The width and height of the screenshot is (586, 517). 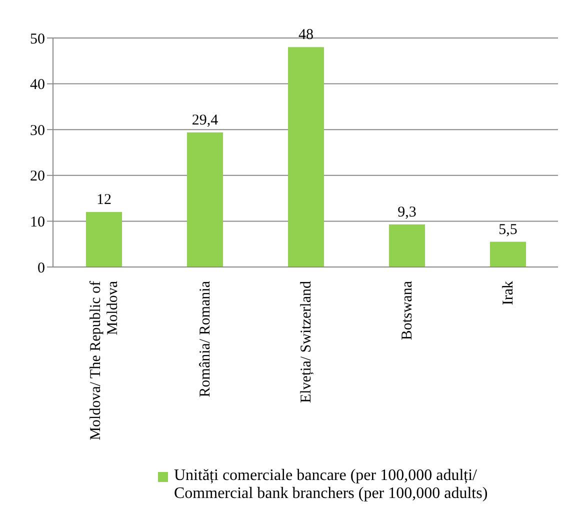 What do you see at coordinates (205, 120) in the screenshot?
I see `data-label: 29,4` at bounding box center [205, 120].